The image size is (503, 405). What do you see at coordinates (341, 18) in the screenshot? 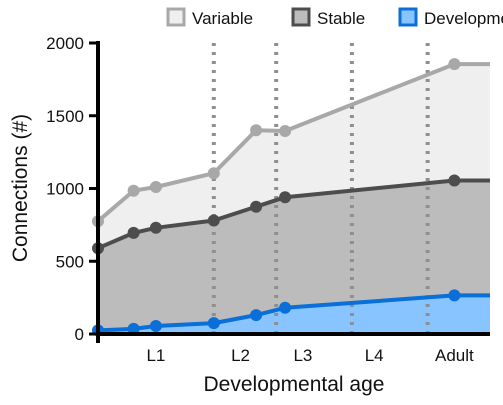
I see `legend-label-stable: Stable` at bounding box center [341, 18].